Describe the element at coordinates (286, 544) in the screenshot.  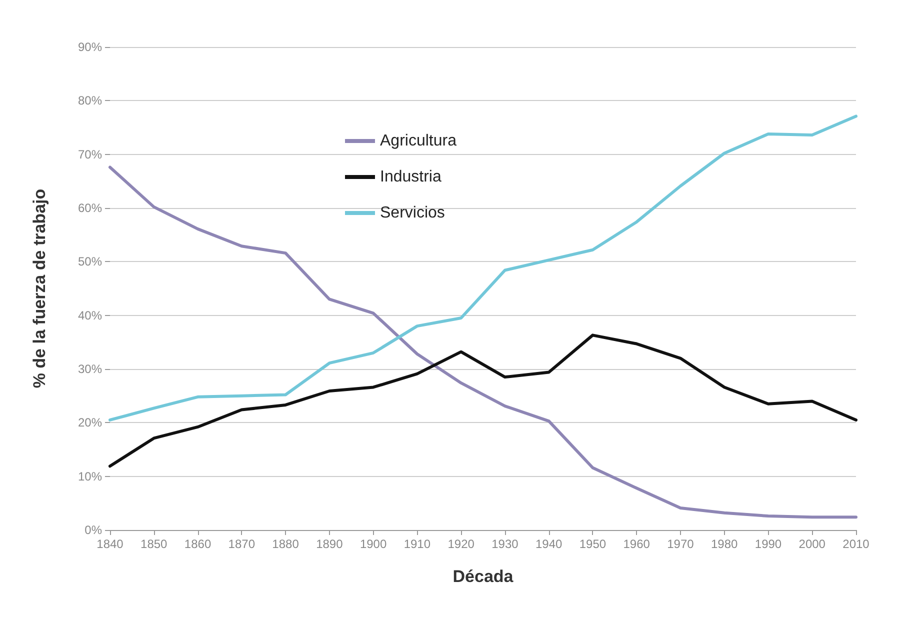
I see `x-tick-label: 1880` at that location.